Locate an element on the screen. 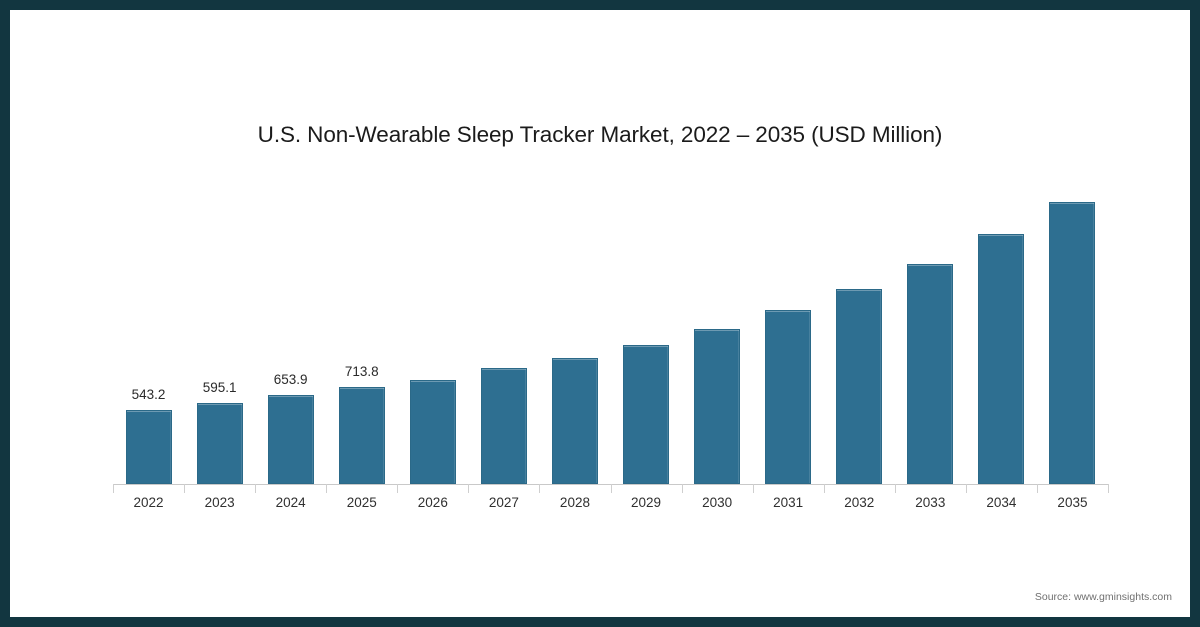  x-tick-label-2024: 2024 is located at coordinates (290, 502).